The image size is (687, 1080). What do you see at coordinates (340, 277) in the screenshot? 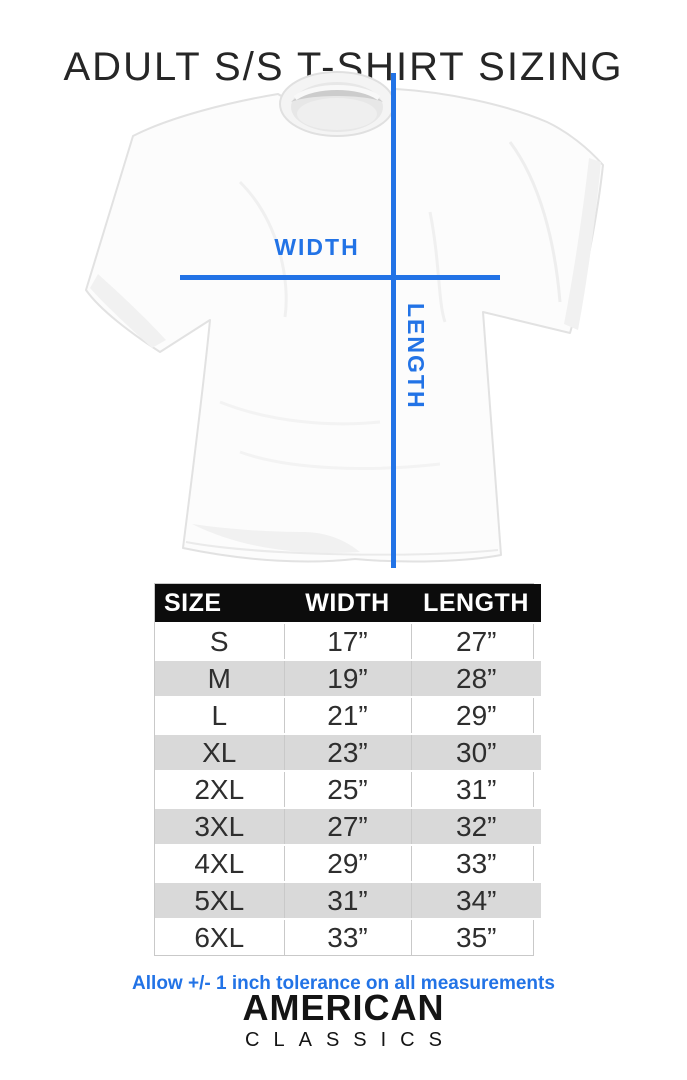
I see `width-measure-line` at bounding box center [340, 277].